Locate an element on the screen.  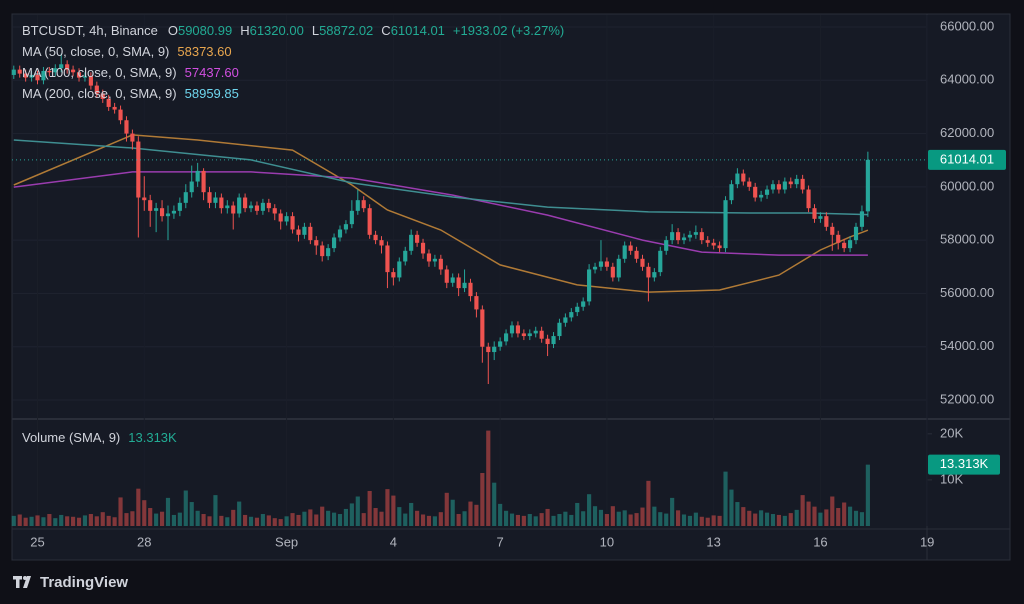
change: +1933.02 (+3.27%) is located at coordinates (508, 30).